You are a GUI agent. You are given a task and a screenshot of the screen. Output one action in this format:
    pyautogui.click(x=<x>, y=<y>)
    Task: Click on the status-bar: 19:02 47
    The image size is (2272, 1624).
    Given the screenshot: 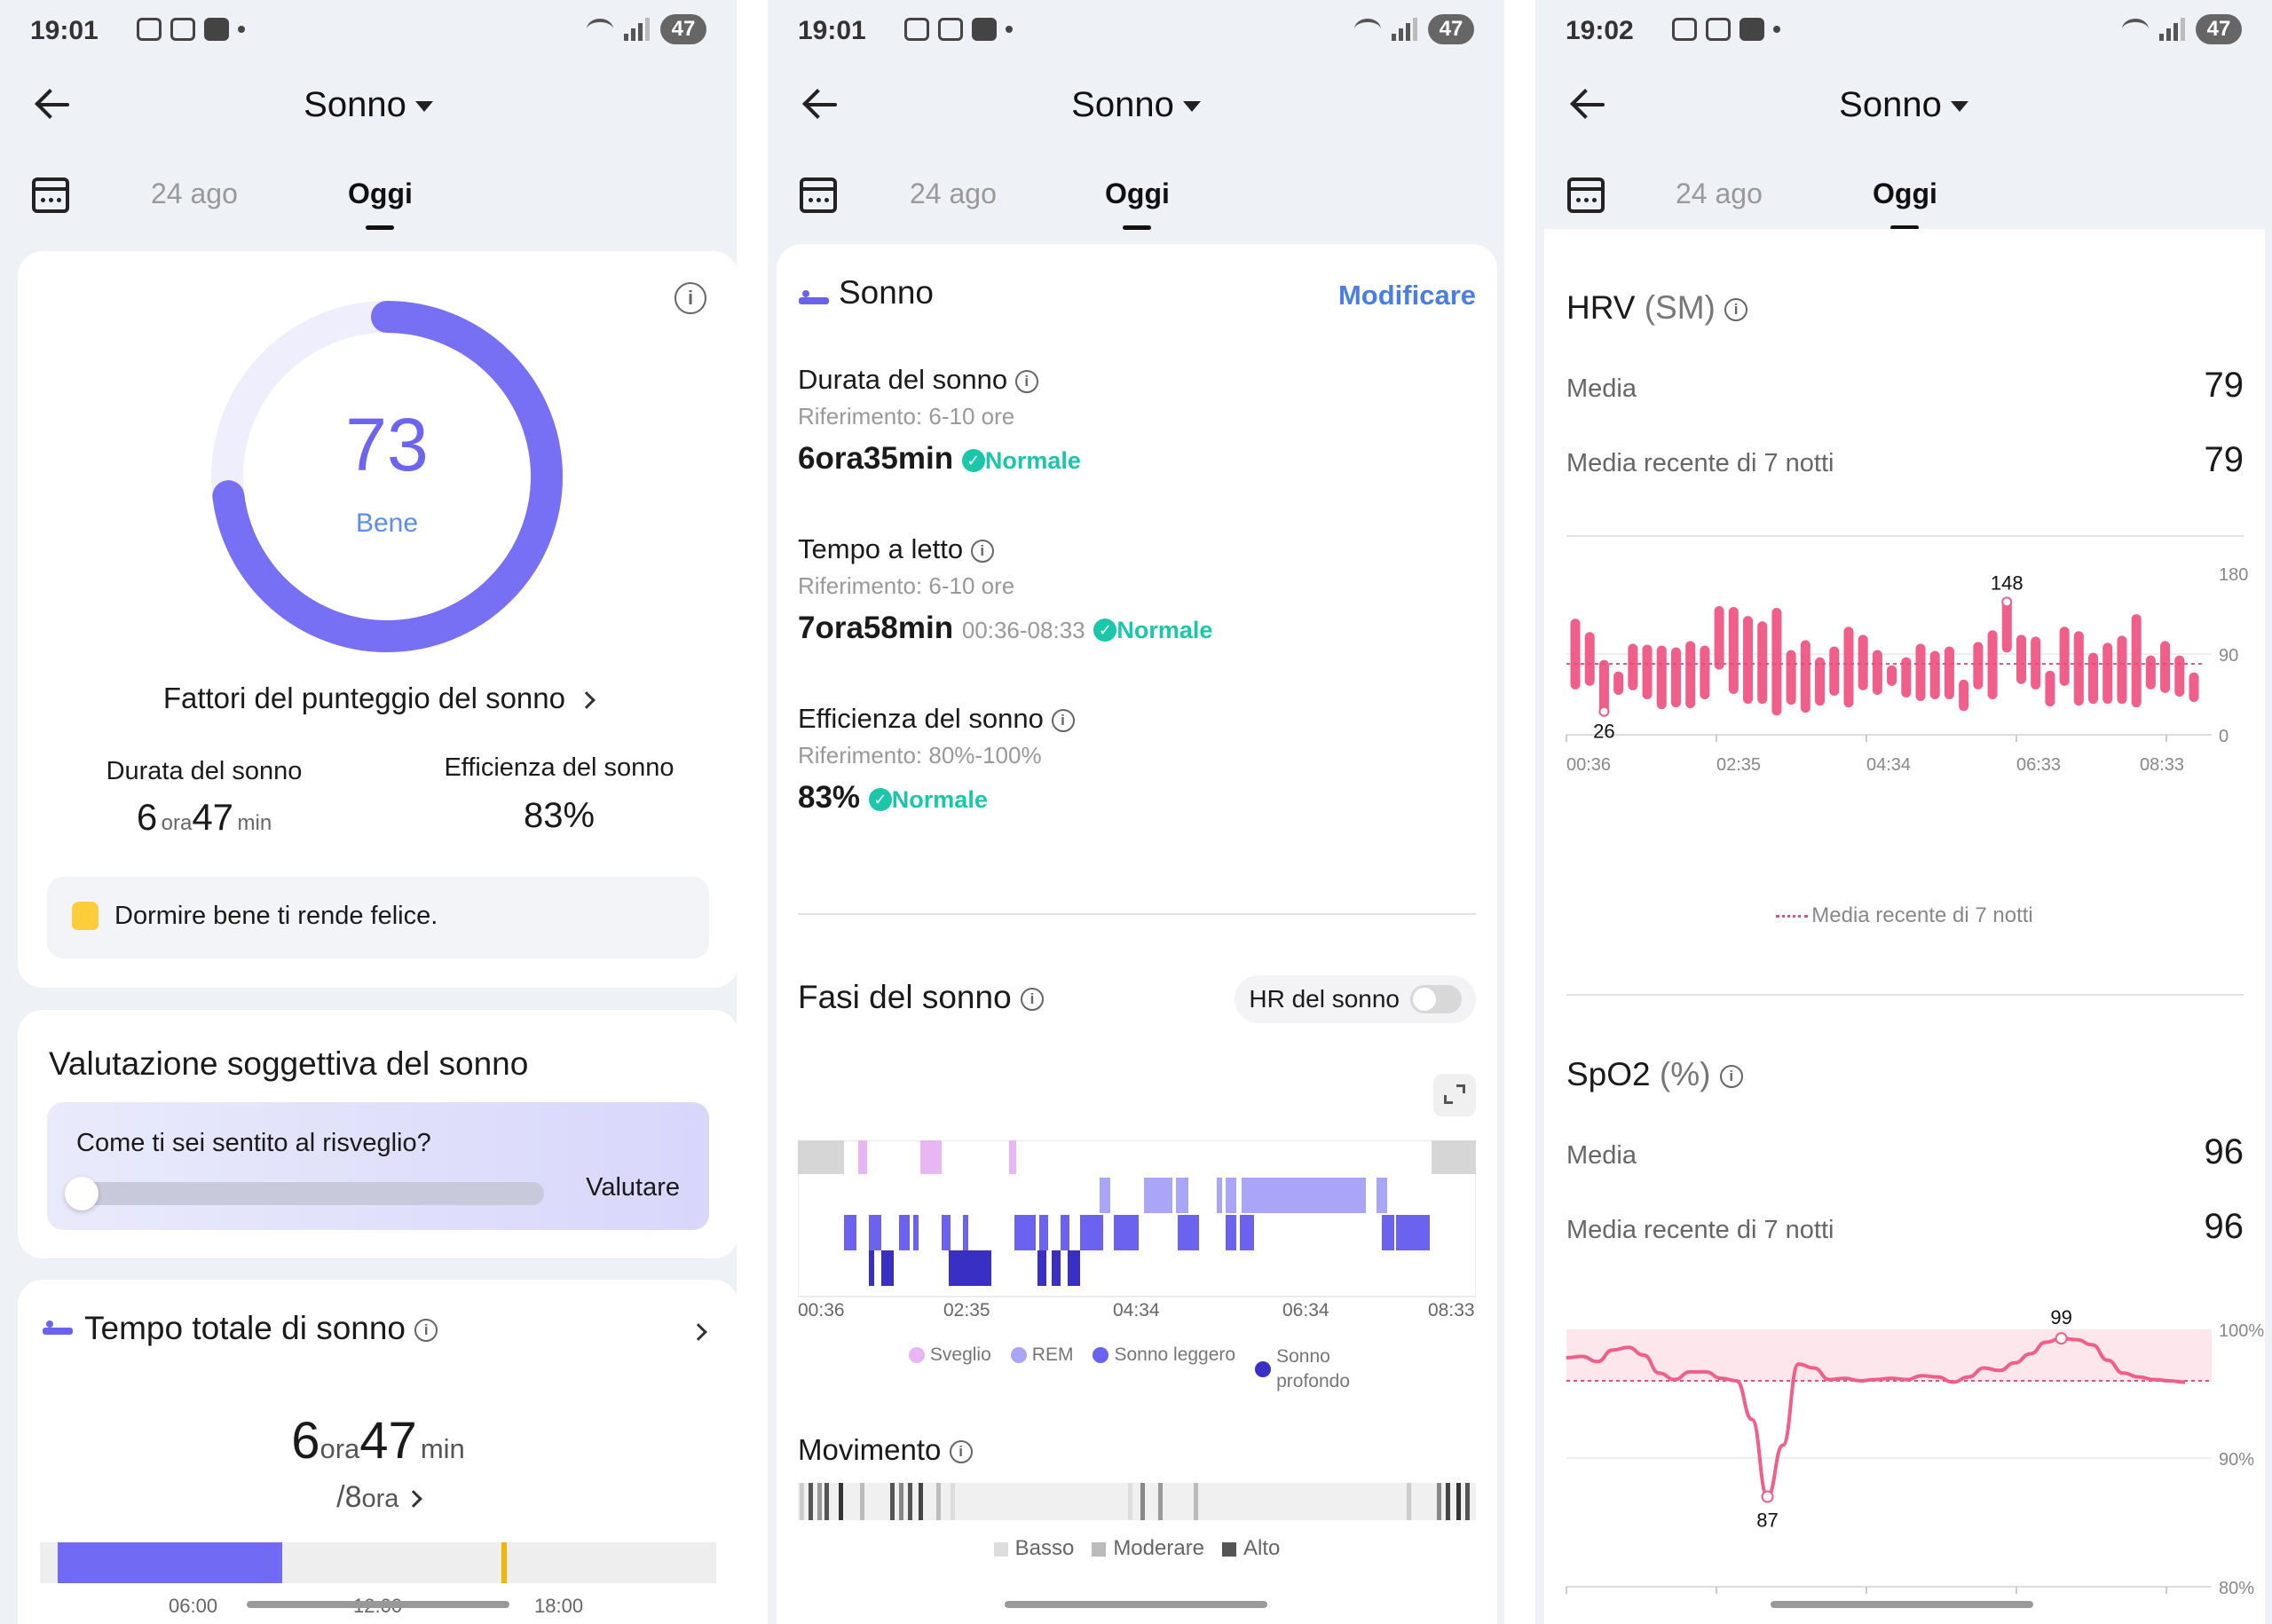 What is the action you would take?
    pyautogui.click(x=1904, y=32)
    